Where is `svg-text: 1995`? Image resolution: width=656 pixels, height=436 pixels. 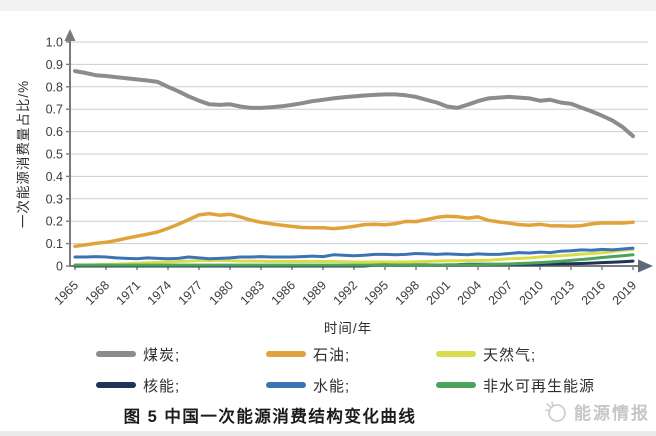 svg-text: 1995 is located at coordinates (377, 293).